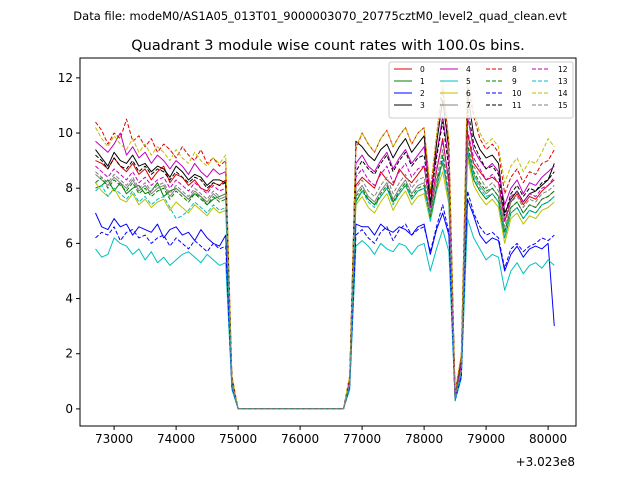 This screenshot has height=480, width=640. What do you see at coordinates (65, 133) in the screenshot?
I see `y-tick-label: 10` at bounding box center [65, 133].